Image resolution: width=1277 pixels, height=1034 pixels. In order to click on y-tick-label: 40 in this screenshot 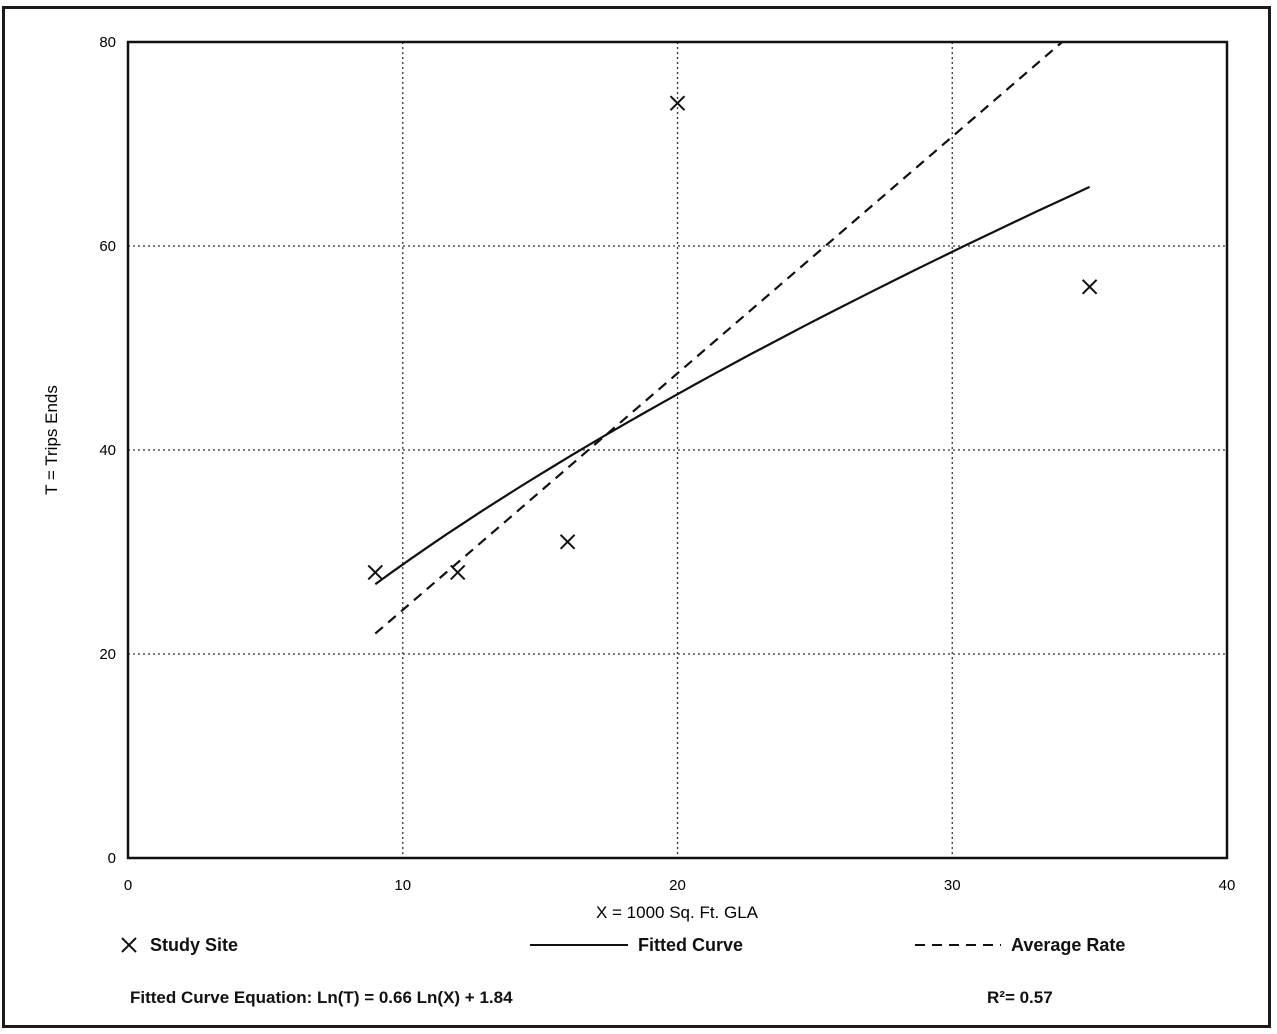, I will do `click(107, 450)`.